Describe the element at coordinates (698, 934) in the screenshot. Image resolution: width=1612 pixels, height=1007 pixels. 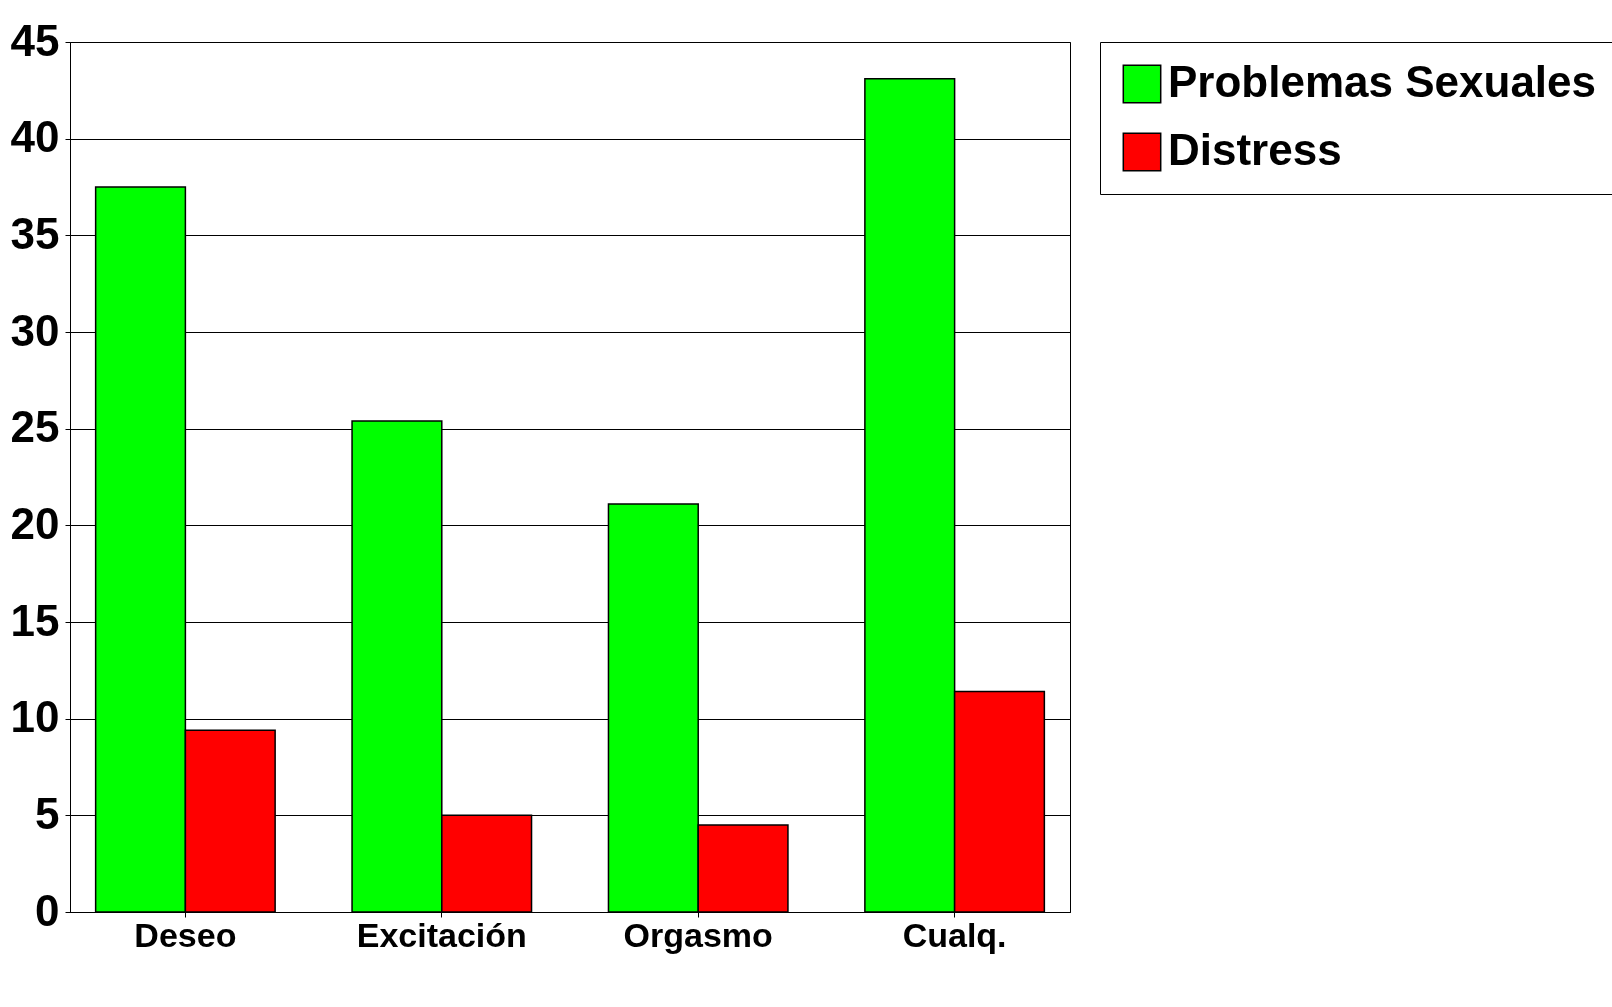
I see `x-tick-label: Orgasmo` at that location.